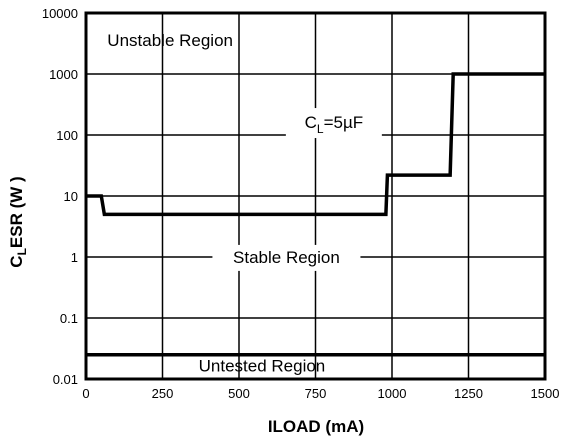  What do you see at coordinates (22, 251) in the screenshot?
I see `y-axis-title-sub: L` at bounding box center [22, 251].